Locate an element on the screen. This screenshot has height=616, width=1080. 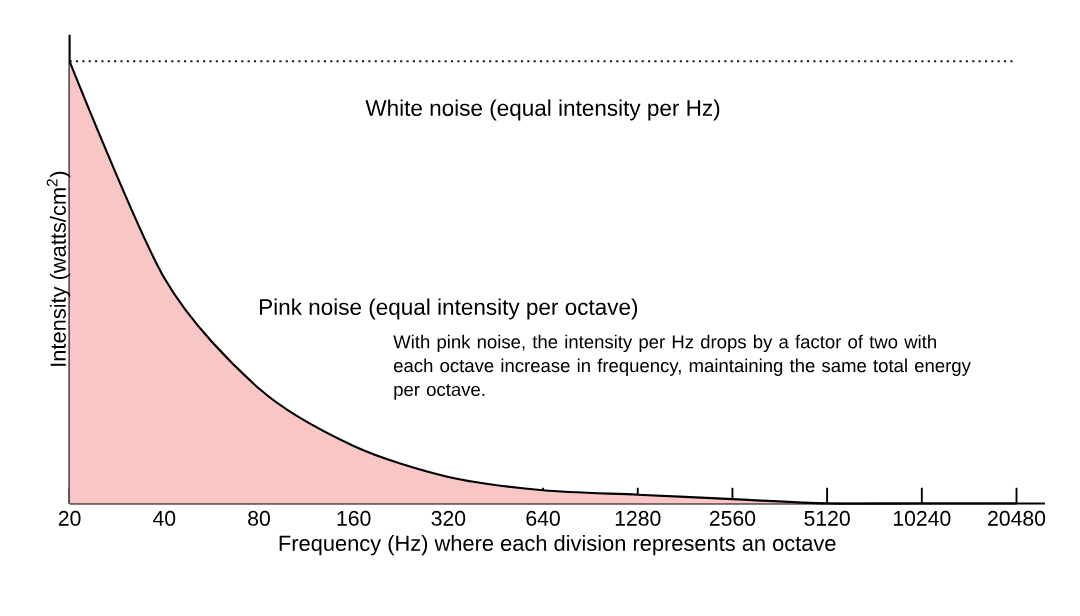
series-label: White noise (equal intensity per Hz) is located at coordinates (542, 110).